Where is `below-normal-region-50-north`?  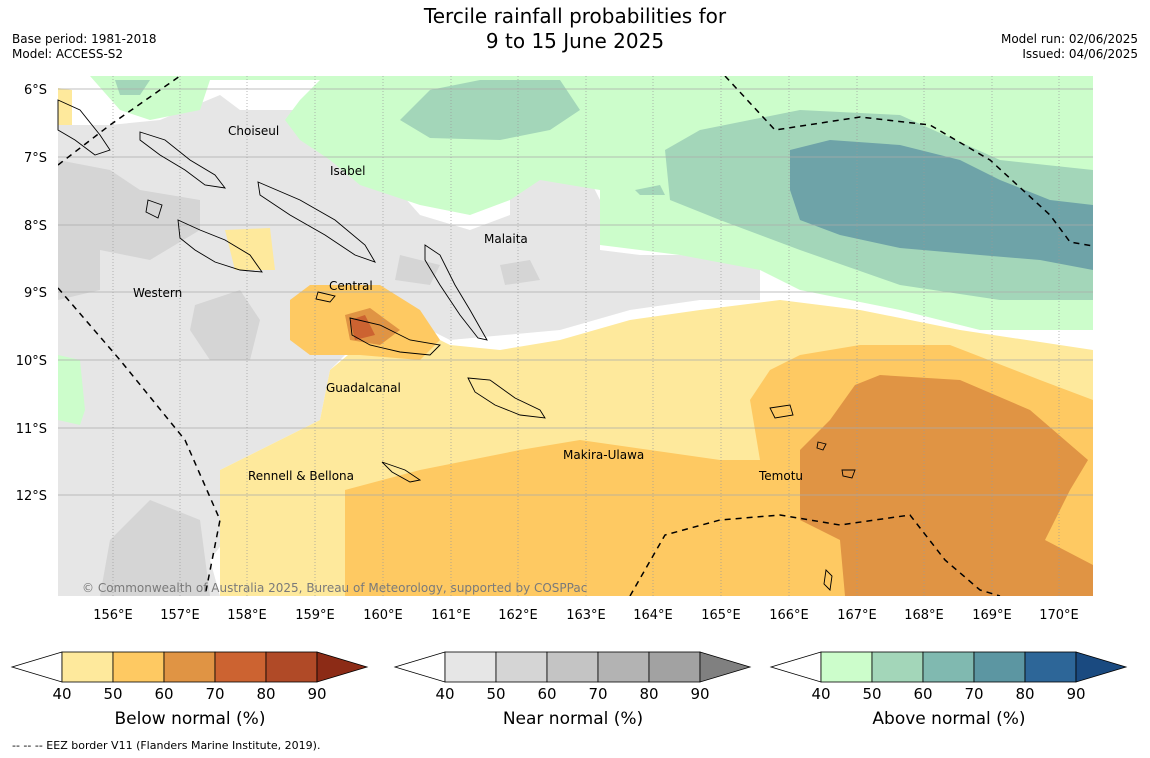
below-normal-region-50-north is located at coordinates (166, 179).